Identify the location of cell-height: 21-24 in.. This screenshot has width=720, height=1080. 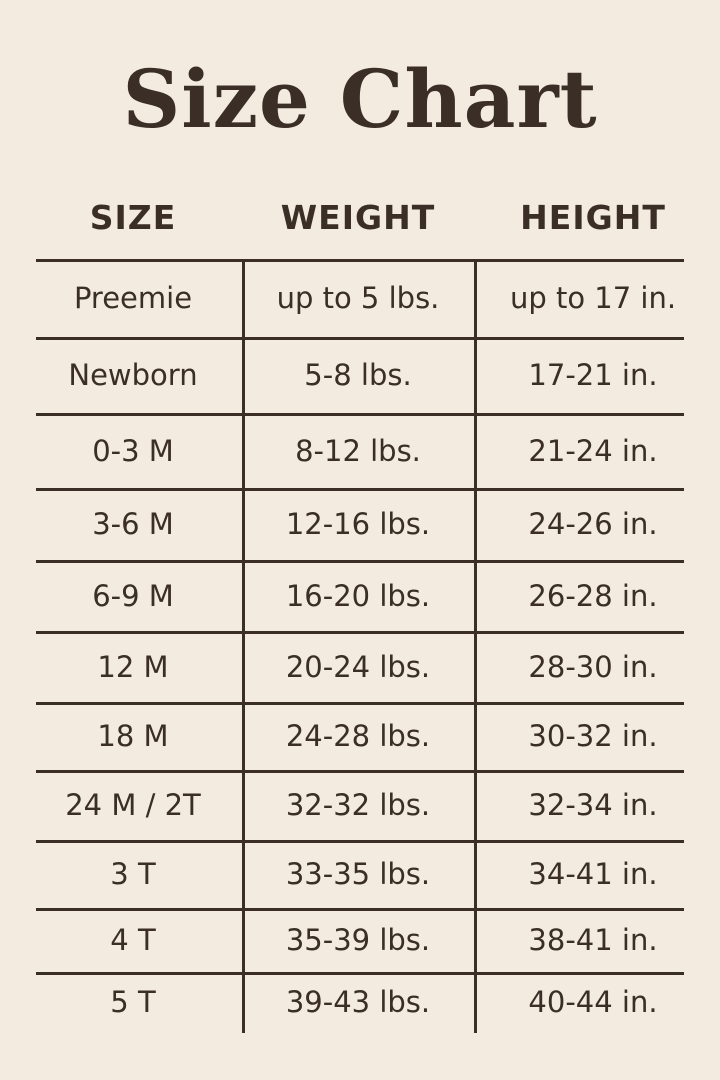
(593, 450).